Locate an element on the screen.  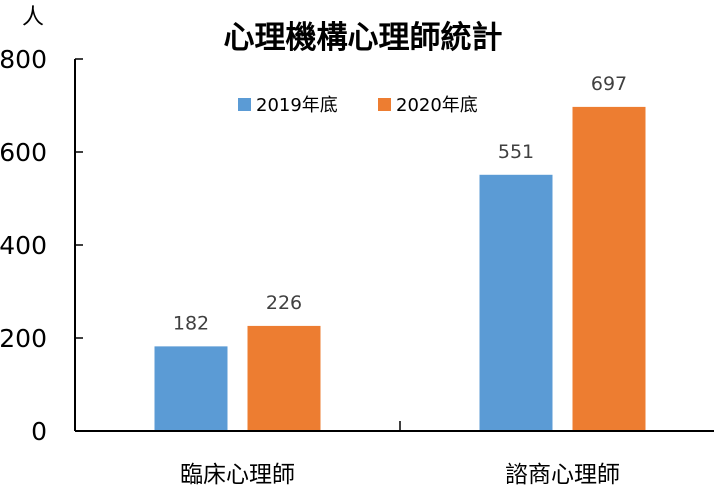
legend: 2019年底 2020年底 is located at coordinates (358, 105).